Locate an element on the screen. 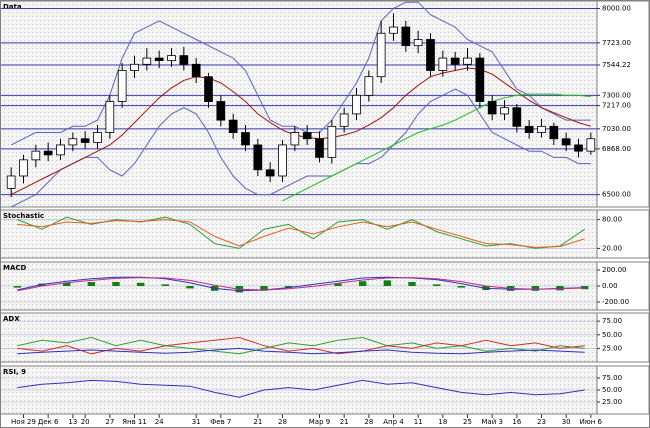 Image resolution: width=650 pixels, height=428 pixels. x-tick-label: 11 is located at coordinates (418, 422).